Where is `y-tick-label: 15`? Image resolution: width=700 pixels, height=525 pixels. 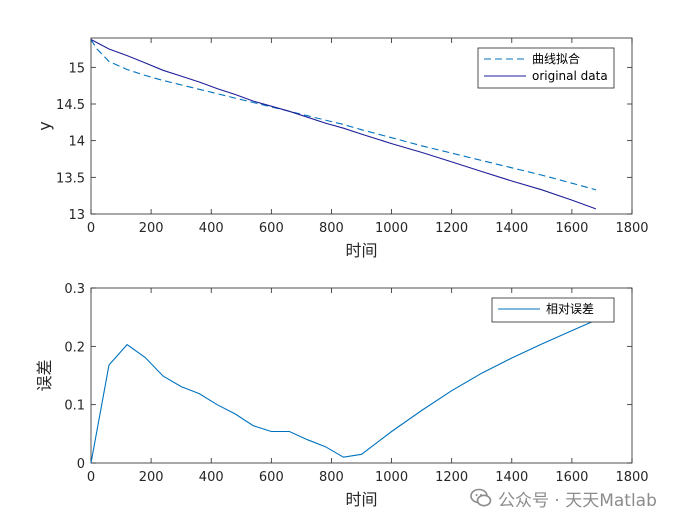
y-tick-label: 15 is located at coordinates (76, 68).